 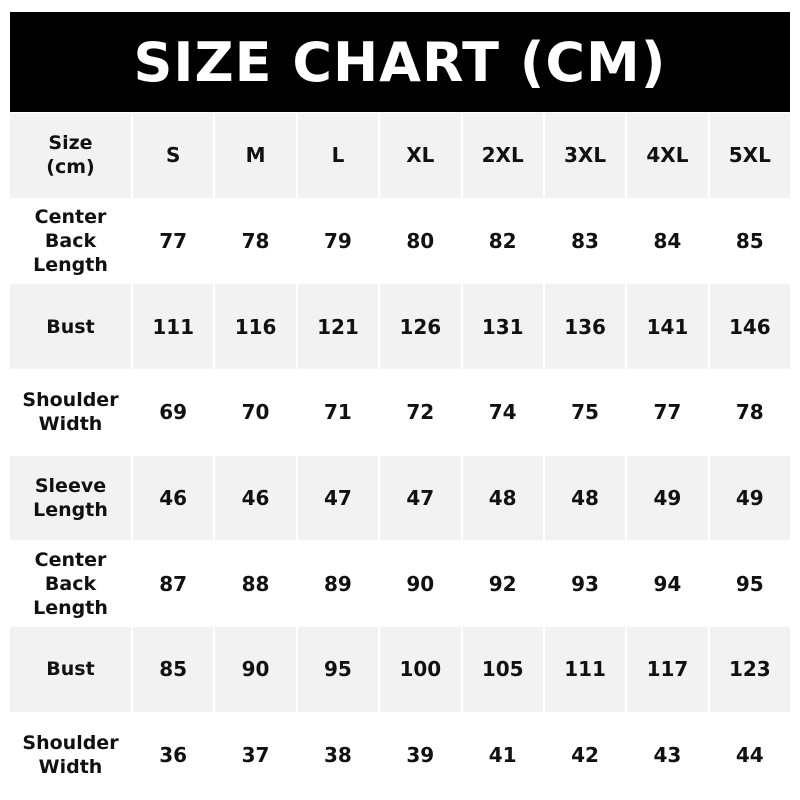 I want to click on column-header-5xl: 5XL, so click(x=749, y=155).